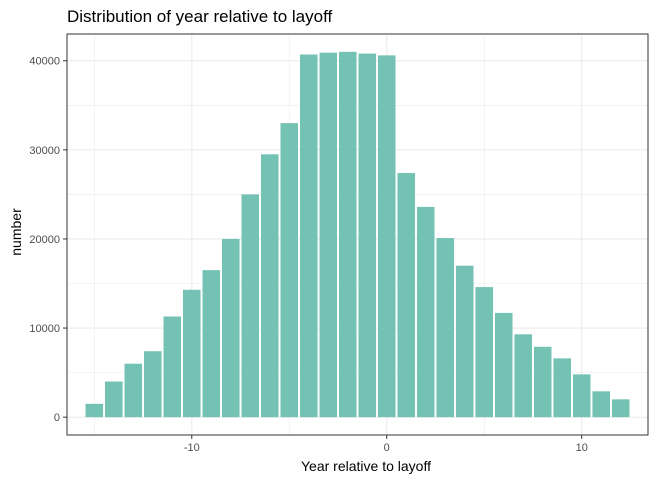  What do you see at coordinates (44, 62) in the screenshot?
I see `y-tick-label: 40000` at bounding box center [44, 62].